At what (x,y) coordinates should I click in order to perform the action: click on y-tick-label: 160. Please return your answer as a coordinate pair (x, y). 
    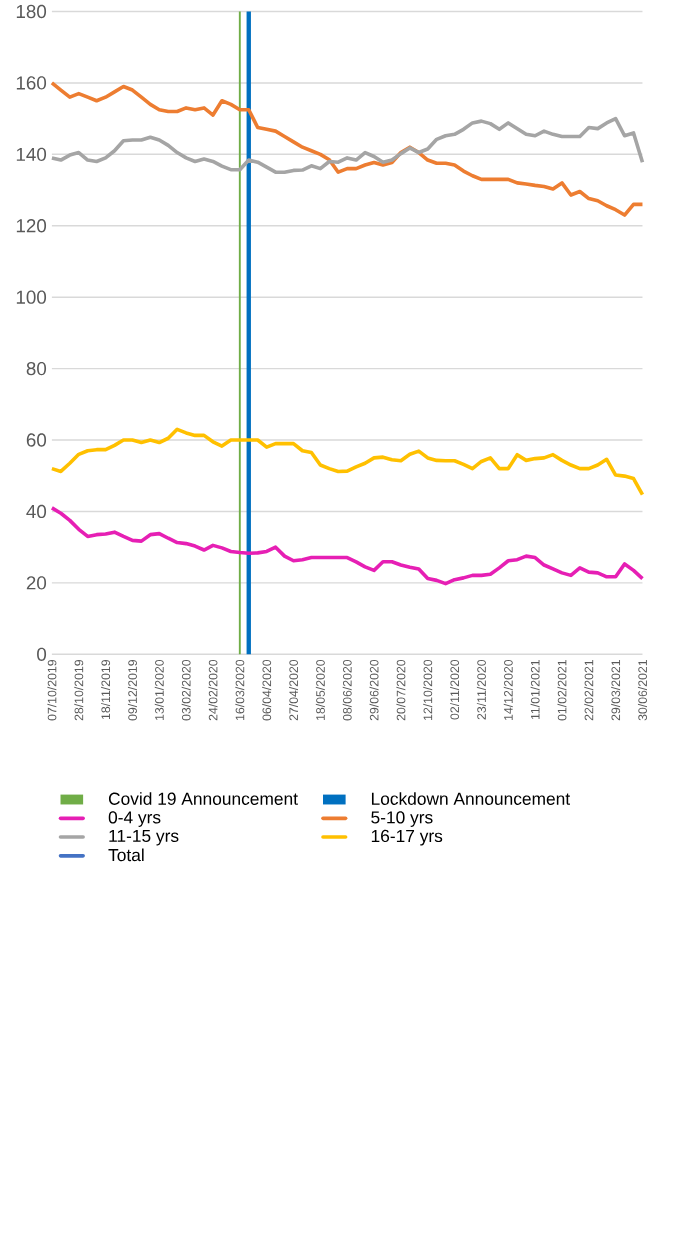
    Looking at the image, I should click on (31, 83).